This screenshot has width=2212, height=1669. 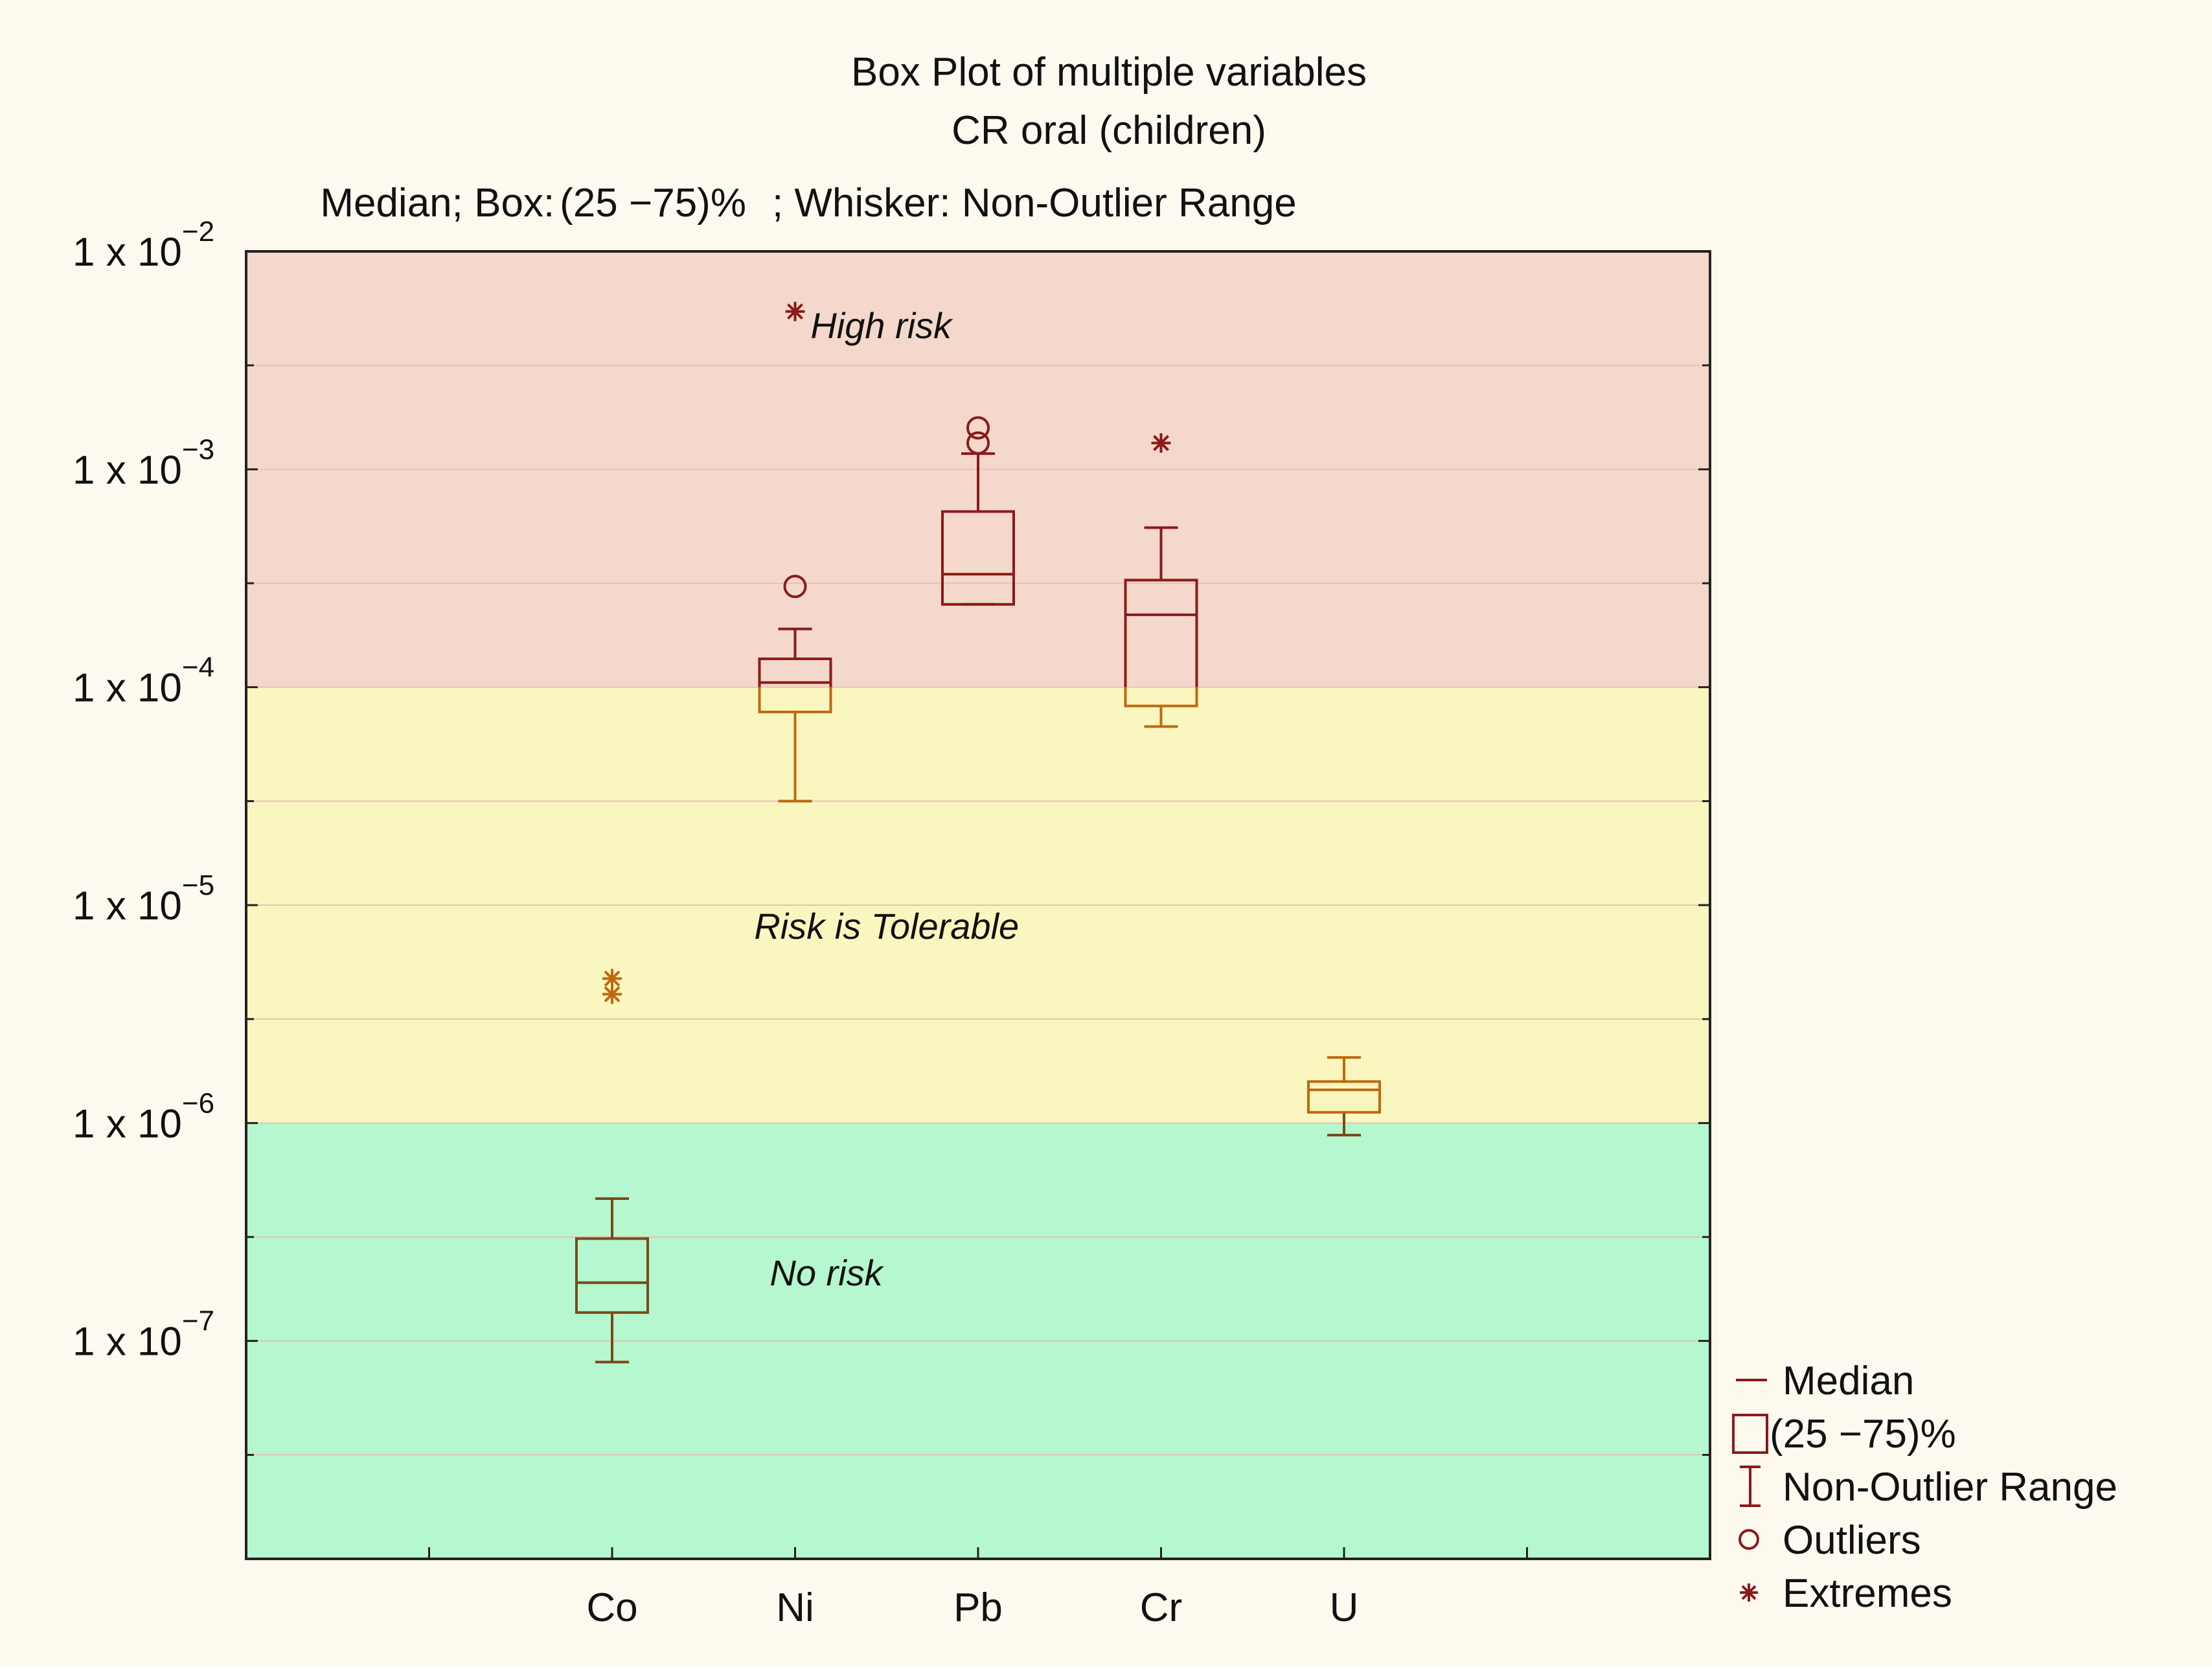 I want to click on legend-label: Extremes, so click(x=1867, y=1593).